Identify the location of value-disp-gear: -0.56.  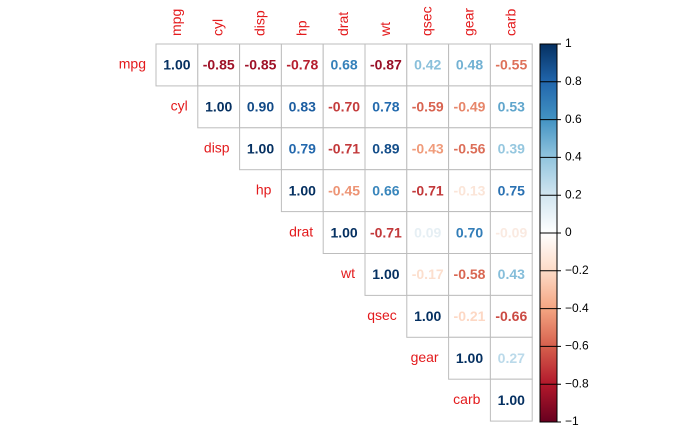
(470, 148).